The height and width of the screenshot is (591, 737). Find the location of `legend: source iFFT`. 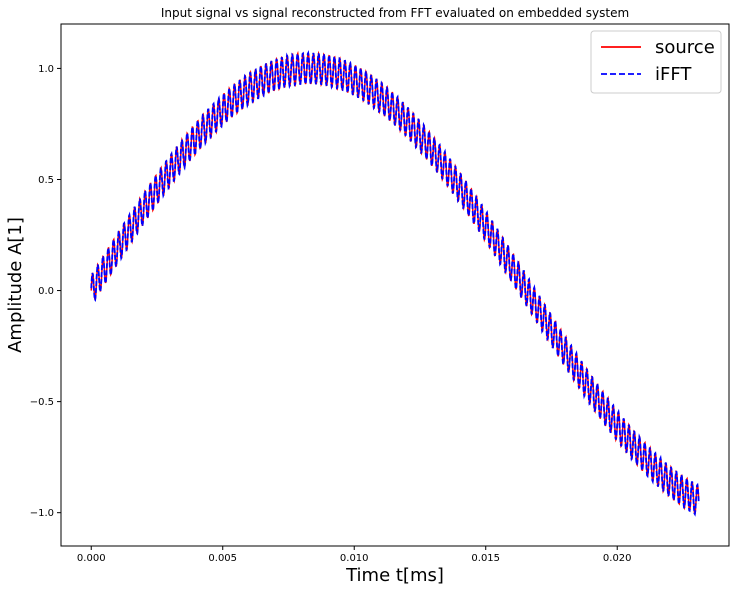

legend: source iFFT is located at coordinates (656, 62).